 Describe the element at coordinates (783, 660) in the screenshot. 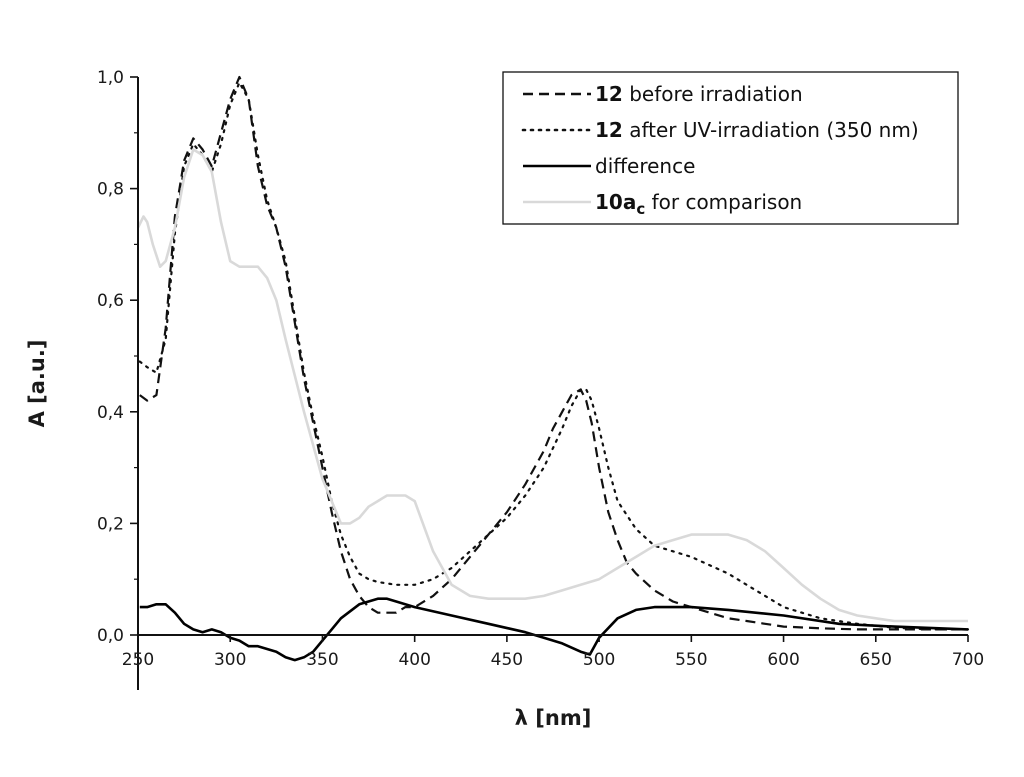

I see `x-tick-label: 600` at that location.